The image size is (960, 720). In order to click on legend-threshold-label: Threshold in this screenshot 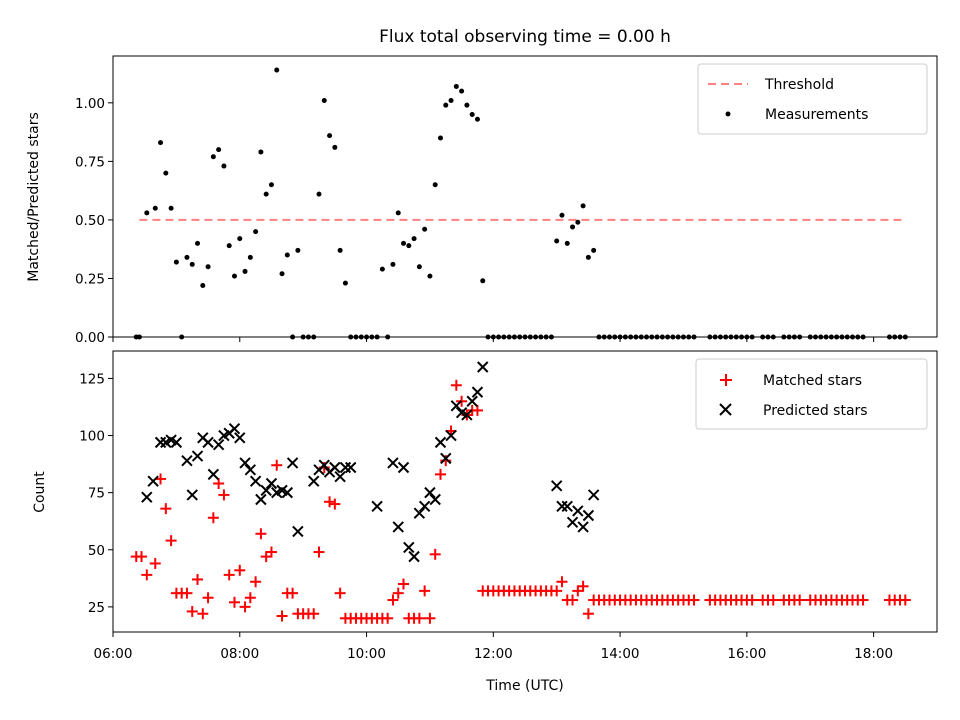, I will do `click(799, 85)`.